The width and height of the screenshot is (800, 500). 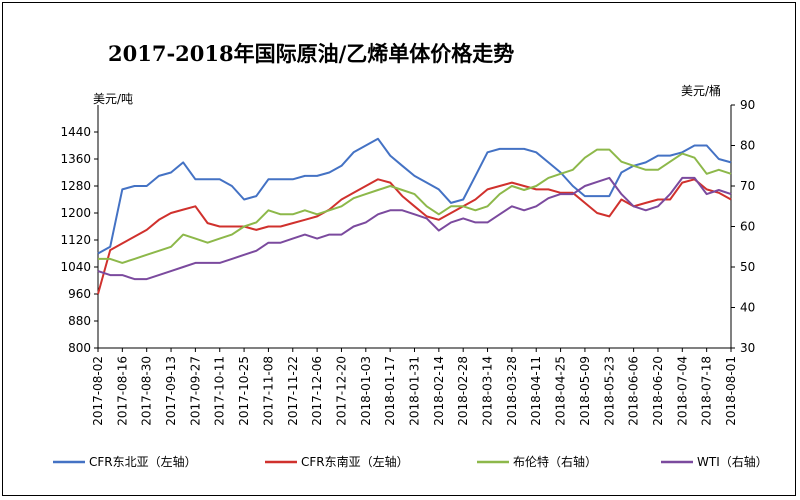 I want to click on x-tick-label: 2018-04-25, so click(x=561, y=391).